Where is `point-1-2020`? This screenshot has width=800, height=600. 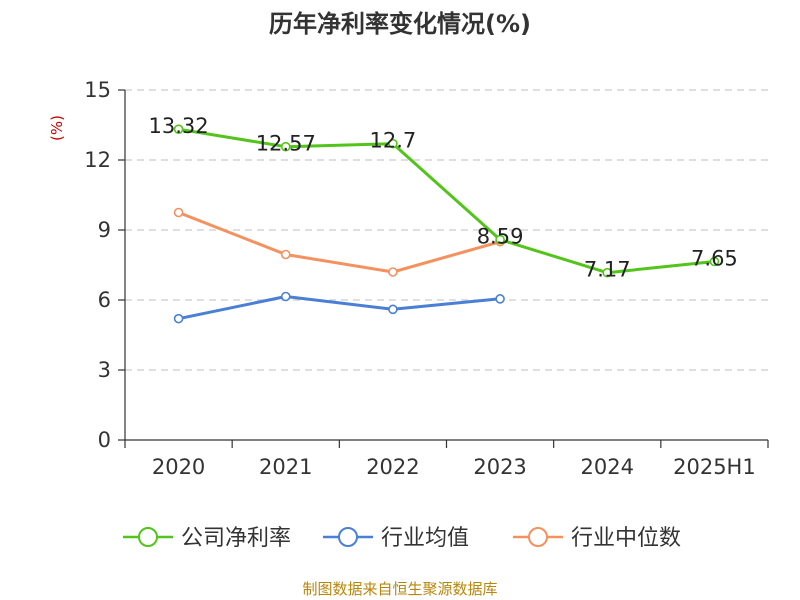 point-1-2020 is located at coordinates (178, 318).